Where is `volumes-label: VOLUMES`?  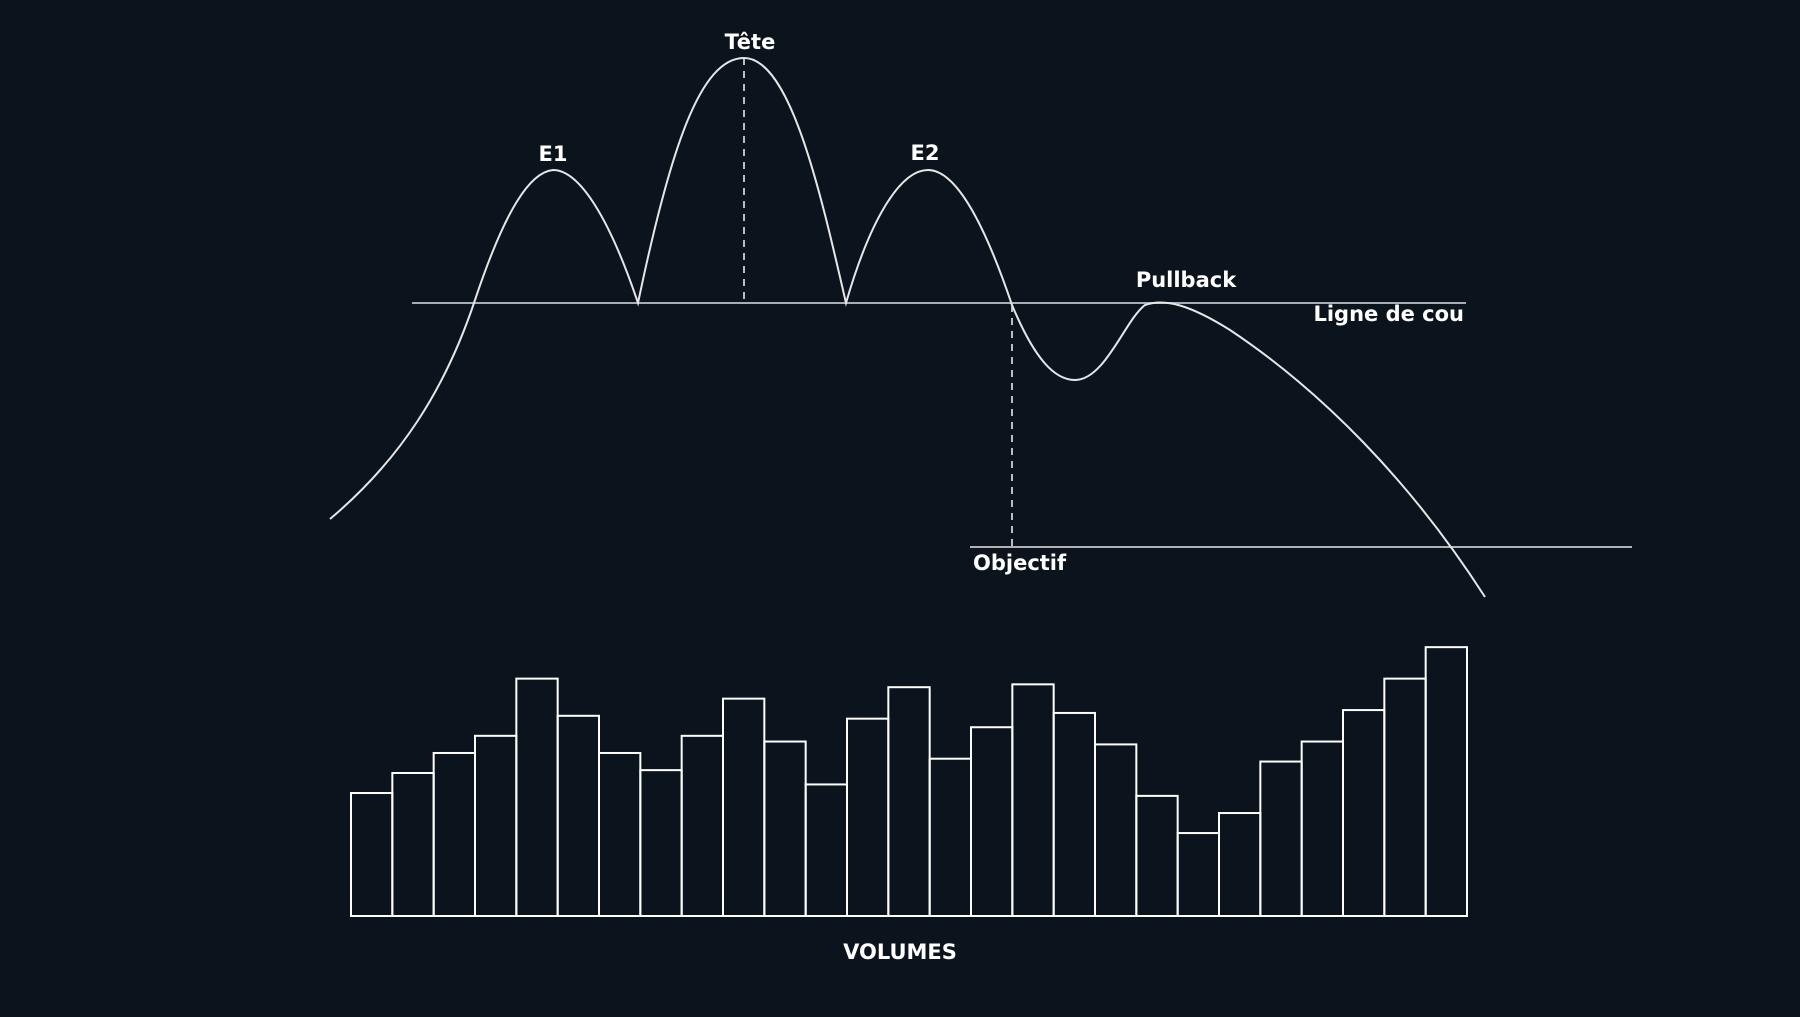 volumes-label: VOLUMES is located at coordinates (900, 952).